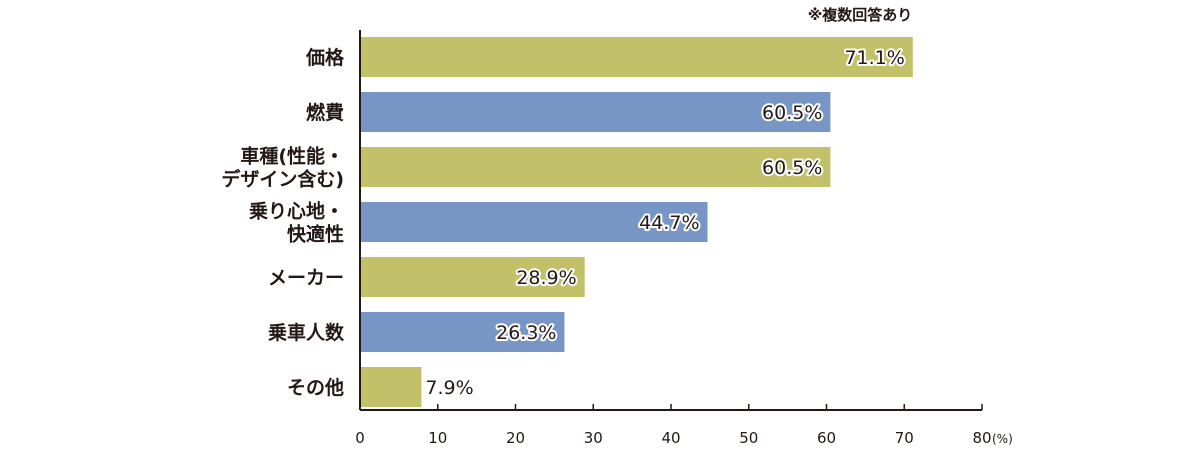  I want to click on value-label: 44.7%, so click(669, 223).